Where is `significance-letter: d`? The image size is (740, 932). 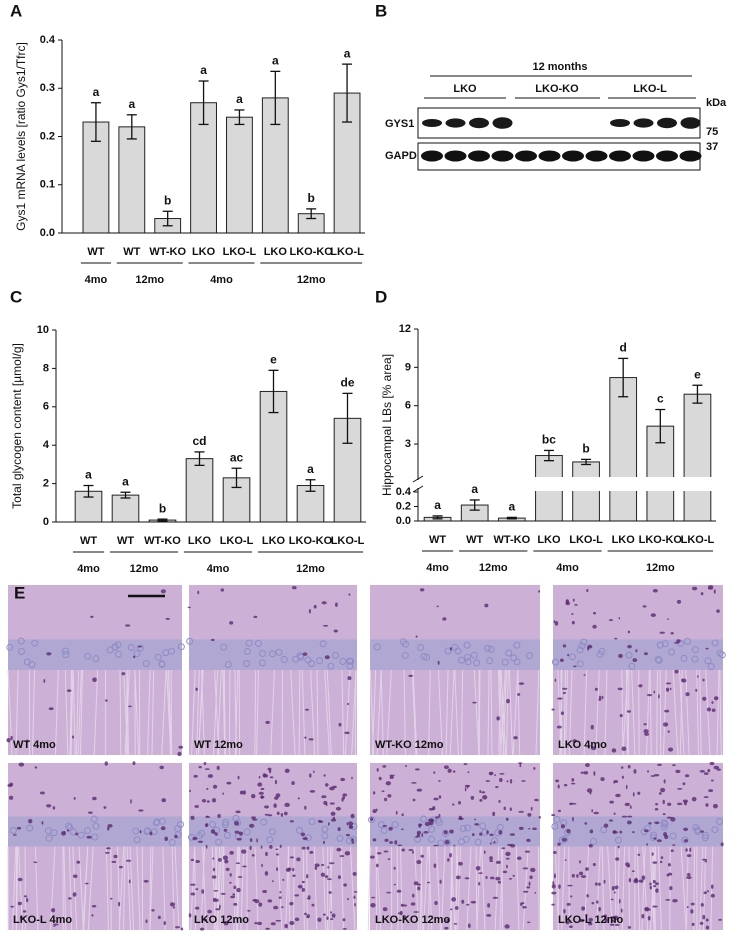 significance-letter: d is located at coordinates (623, 348).